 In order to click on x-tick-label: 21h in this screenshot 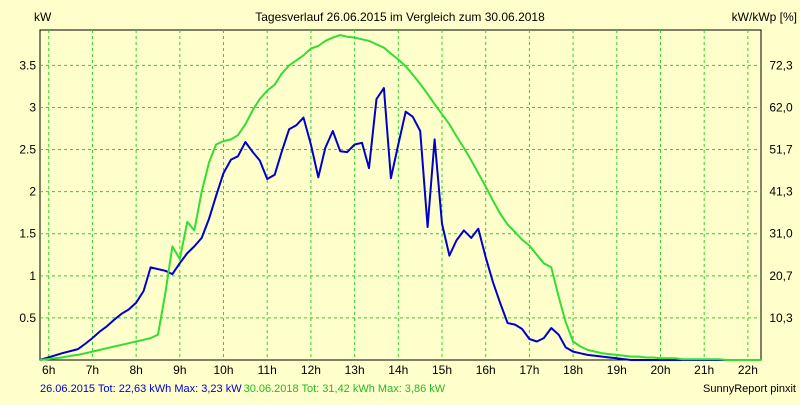, I will do `click(704, 370)`.